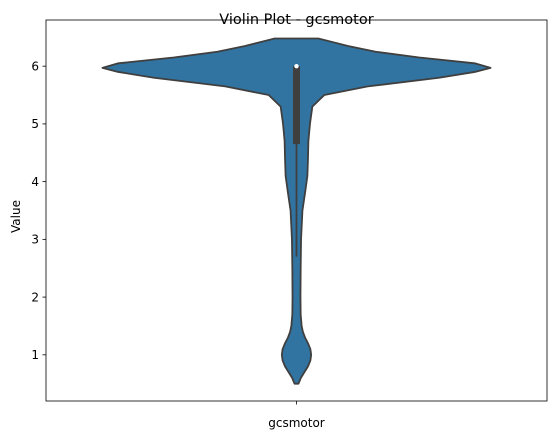  Describe the element at coordinates (35, 124) in the screenshot. I see `y-tick-label-5: 5` at that location.